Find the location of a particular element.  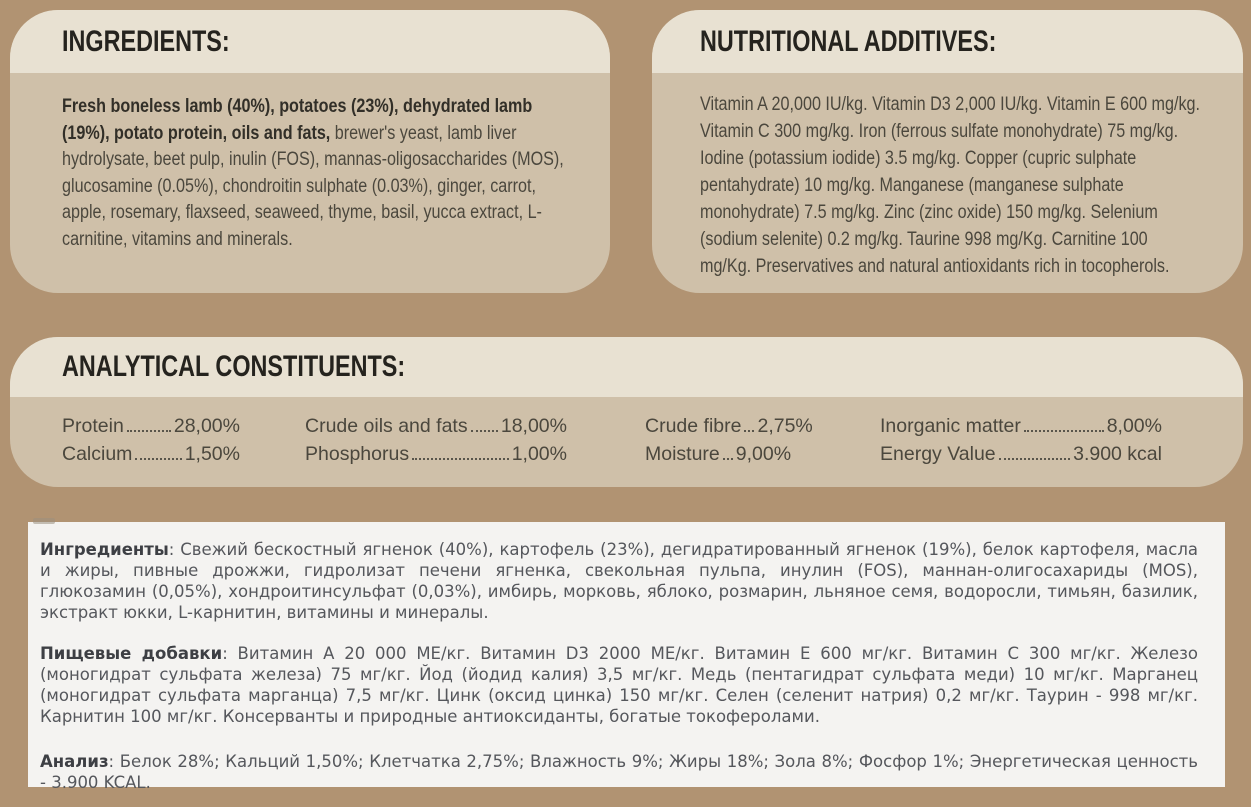

russian-ingredients-lead: Ингредиенты is located at coordinates (104, 549).